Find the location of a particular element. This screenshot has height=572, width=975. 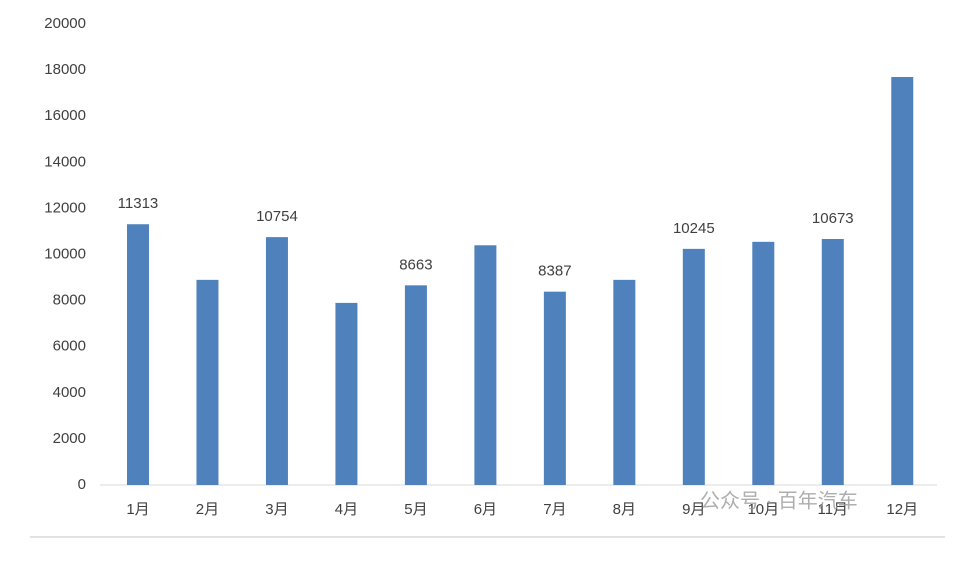

y-tick-label: 12000 is located at coordinates (65, 207).